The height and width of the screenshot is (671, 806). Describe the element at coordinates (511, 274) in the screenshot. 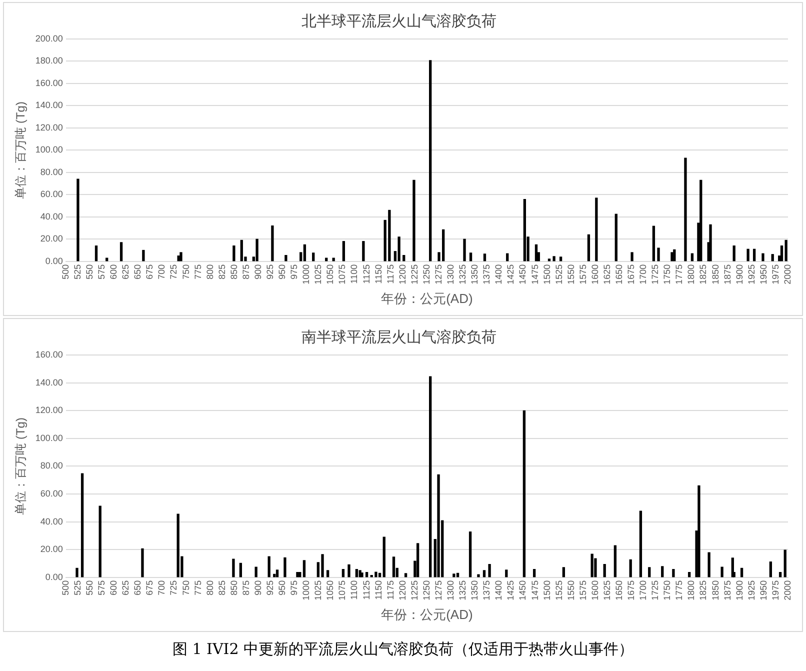

I see `x-tick-label: 1425` at that location.